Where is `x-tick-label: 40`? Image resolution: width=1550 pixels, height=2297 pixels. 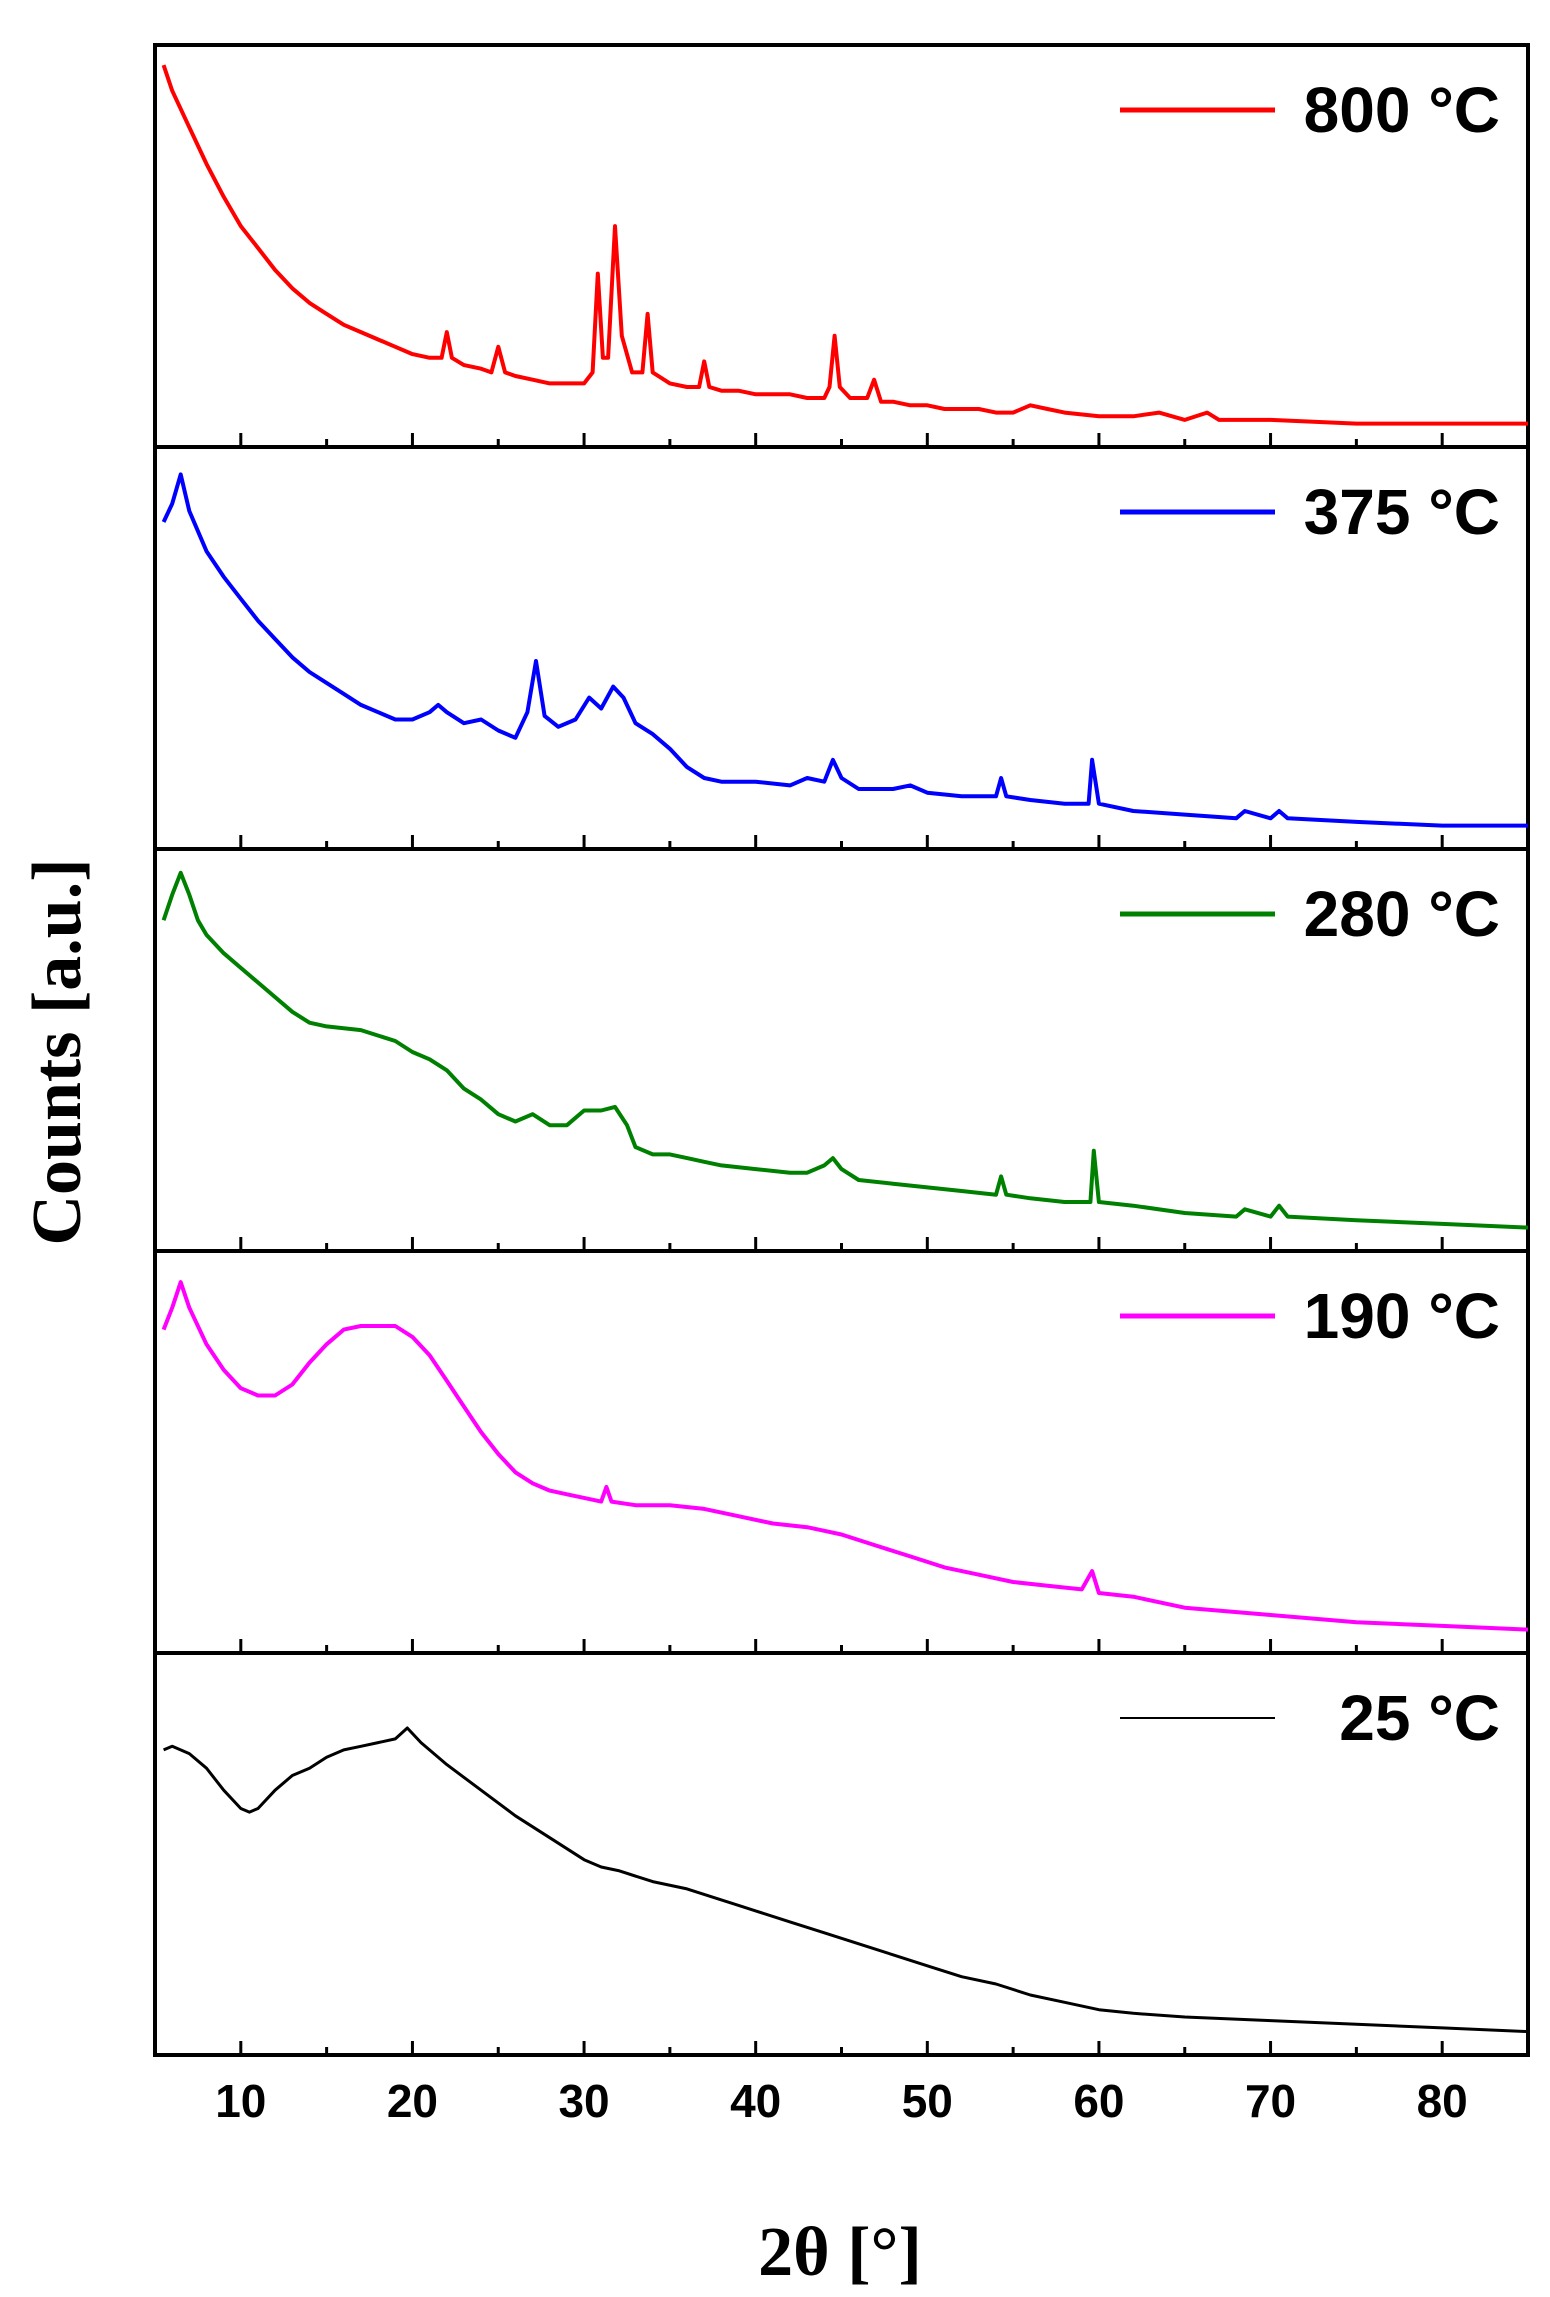 x-tick-label: 40 is located at coordinates (755, 2101).